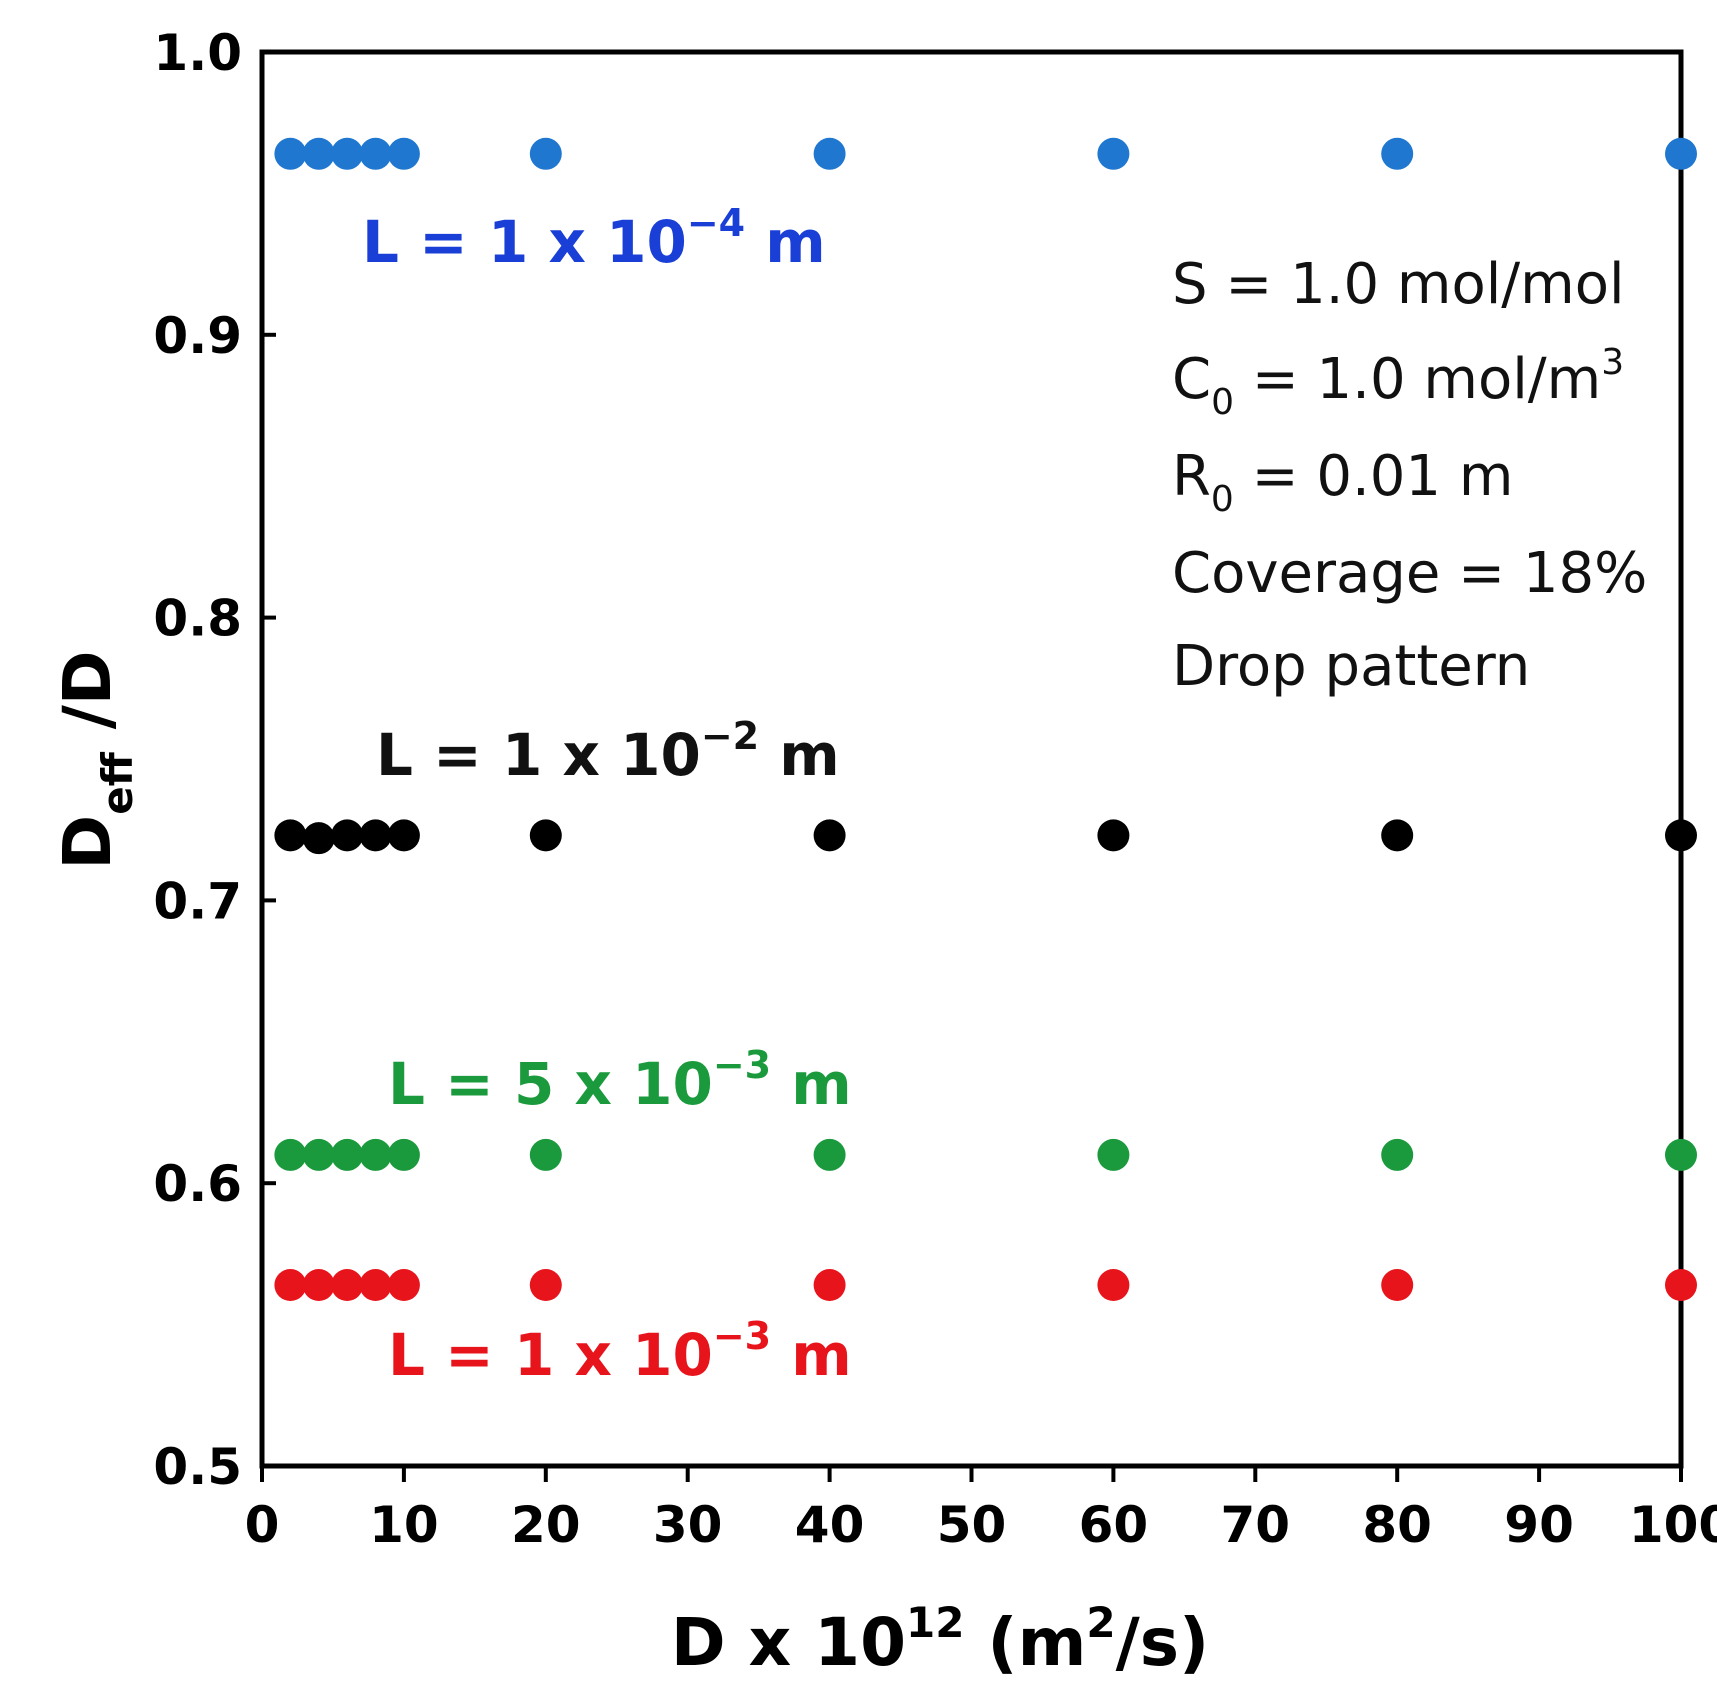 This screenshot has height=1703, width=1717. What do you see at coordinates (95, 759) in the screenshot?
I see `y-axis-title: Deff /D` at bounding box center [95, 759].